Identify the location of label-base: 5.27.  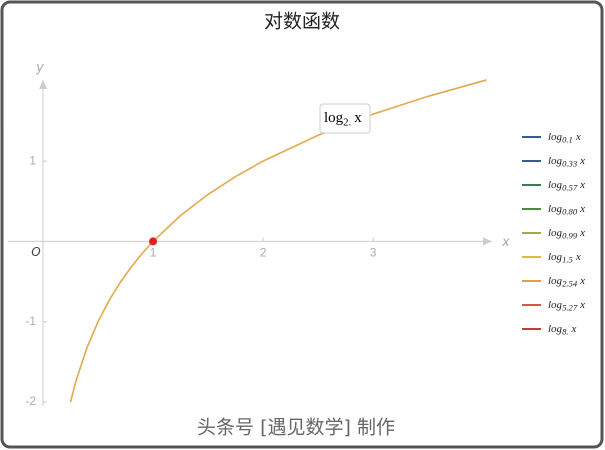
(570, 308).